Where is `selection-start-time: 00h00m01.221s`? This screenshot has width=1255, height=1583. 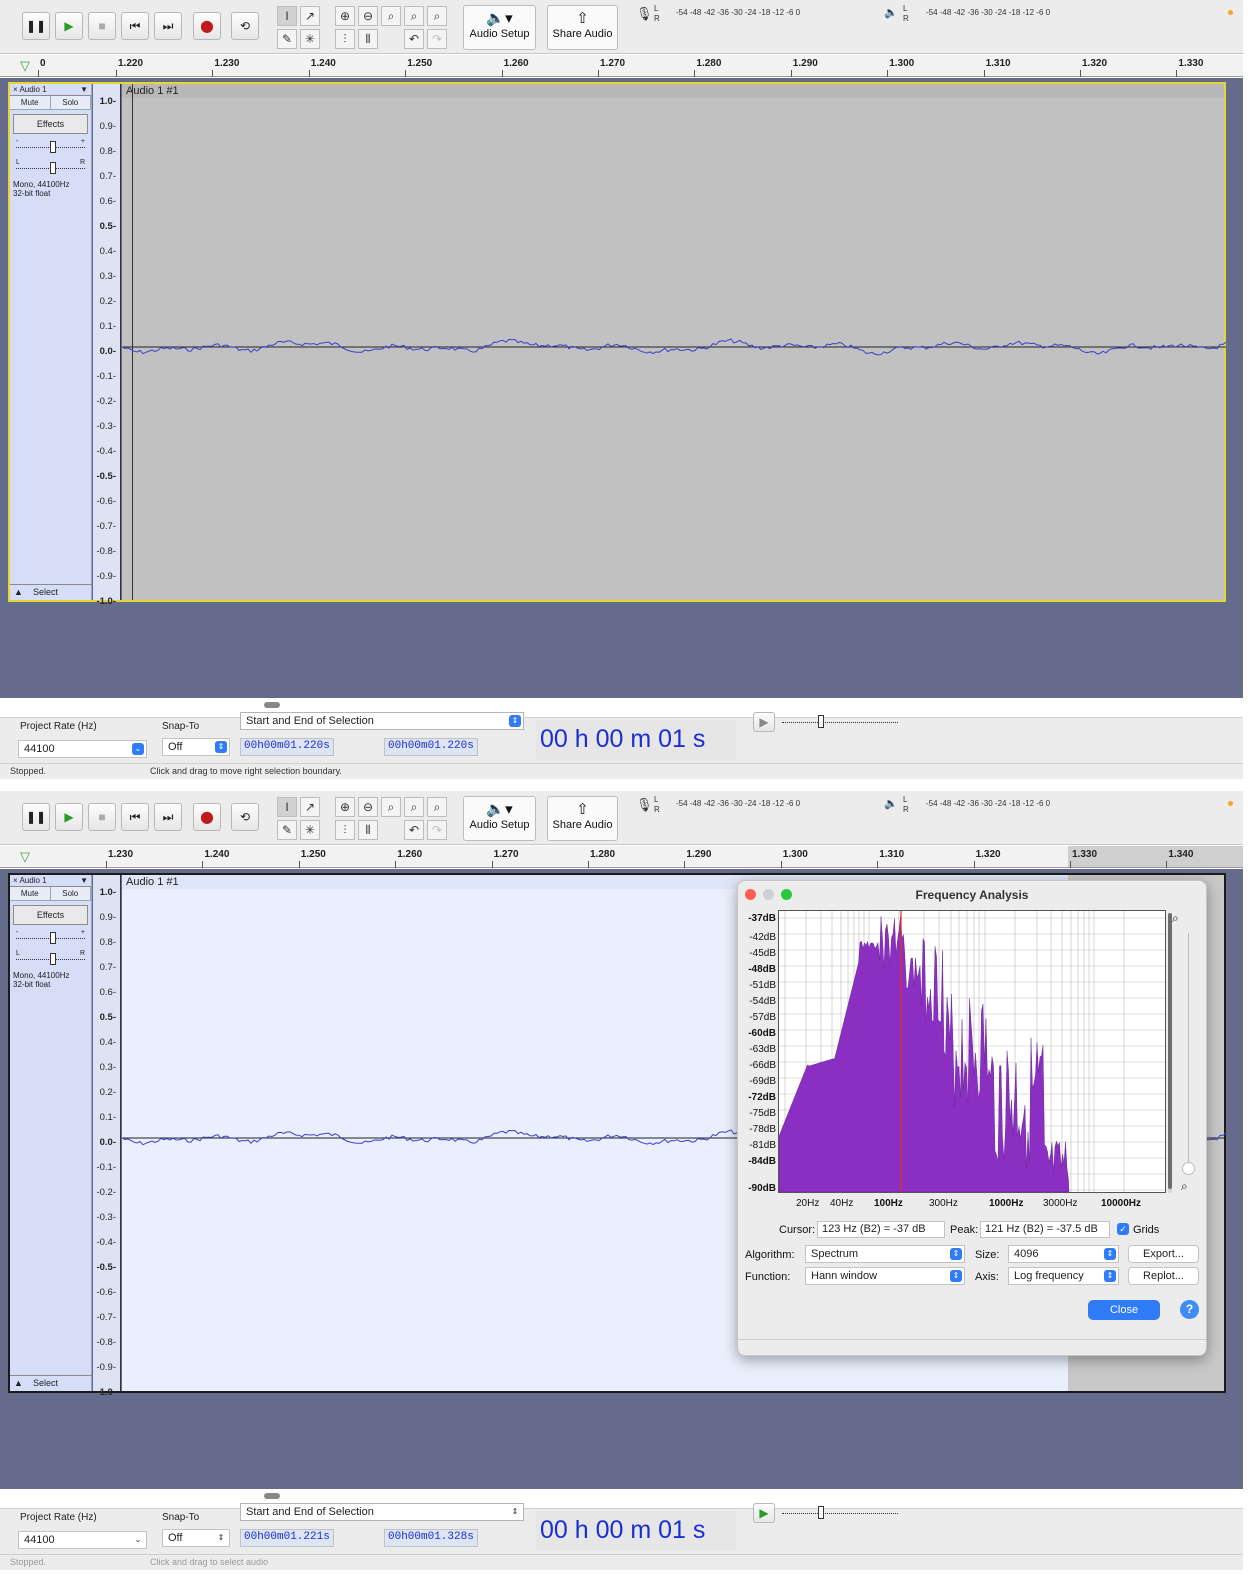
selection-start-time: 00h00m01.221s is located at coordinates (287, 1538).